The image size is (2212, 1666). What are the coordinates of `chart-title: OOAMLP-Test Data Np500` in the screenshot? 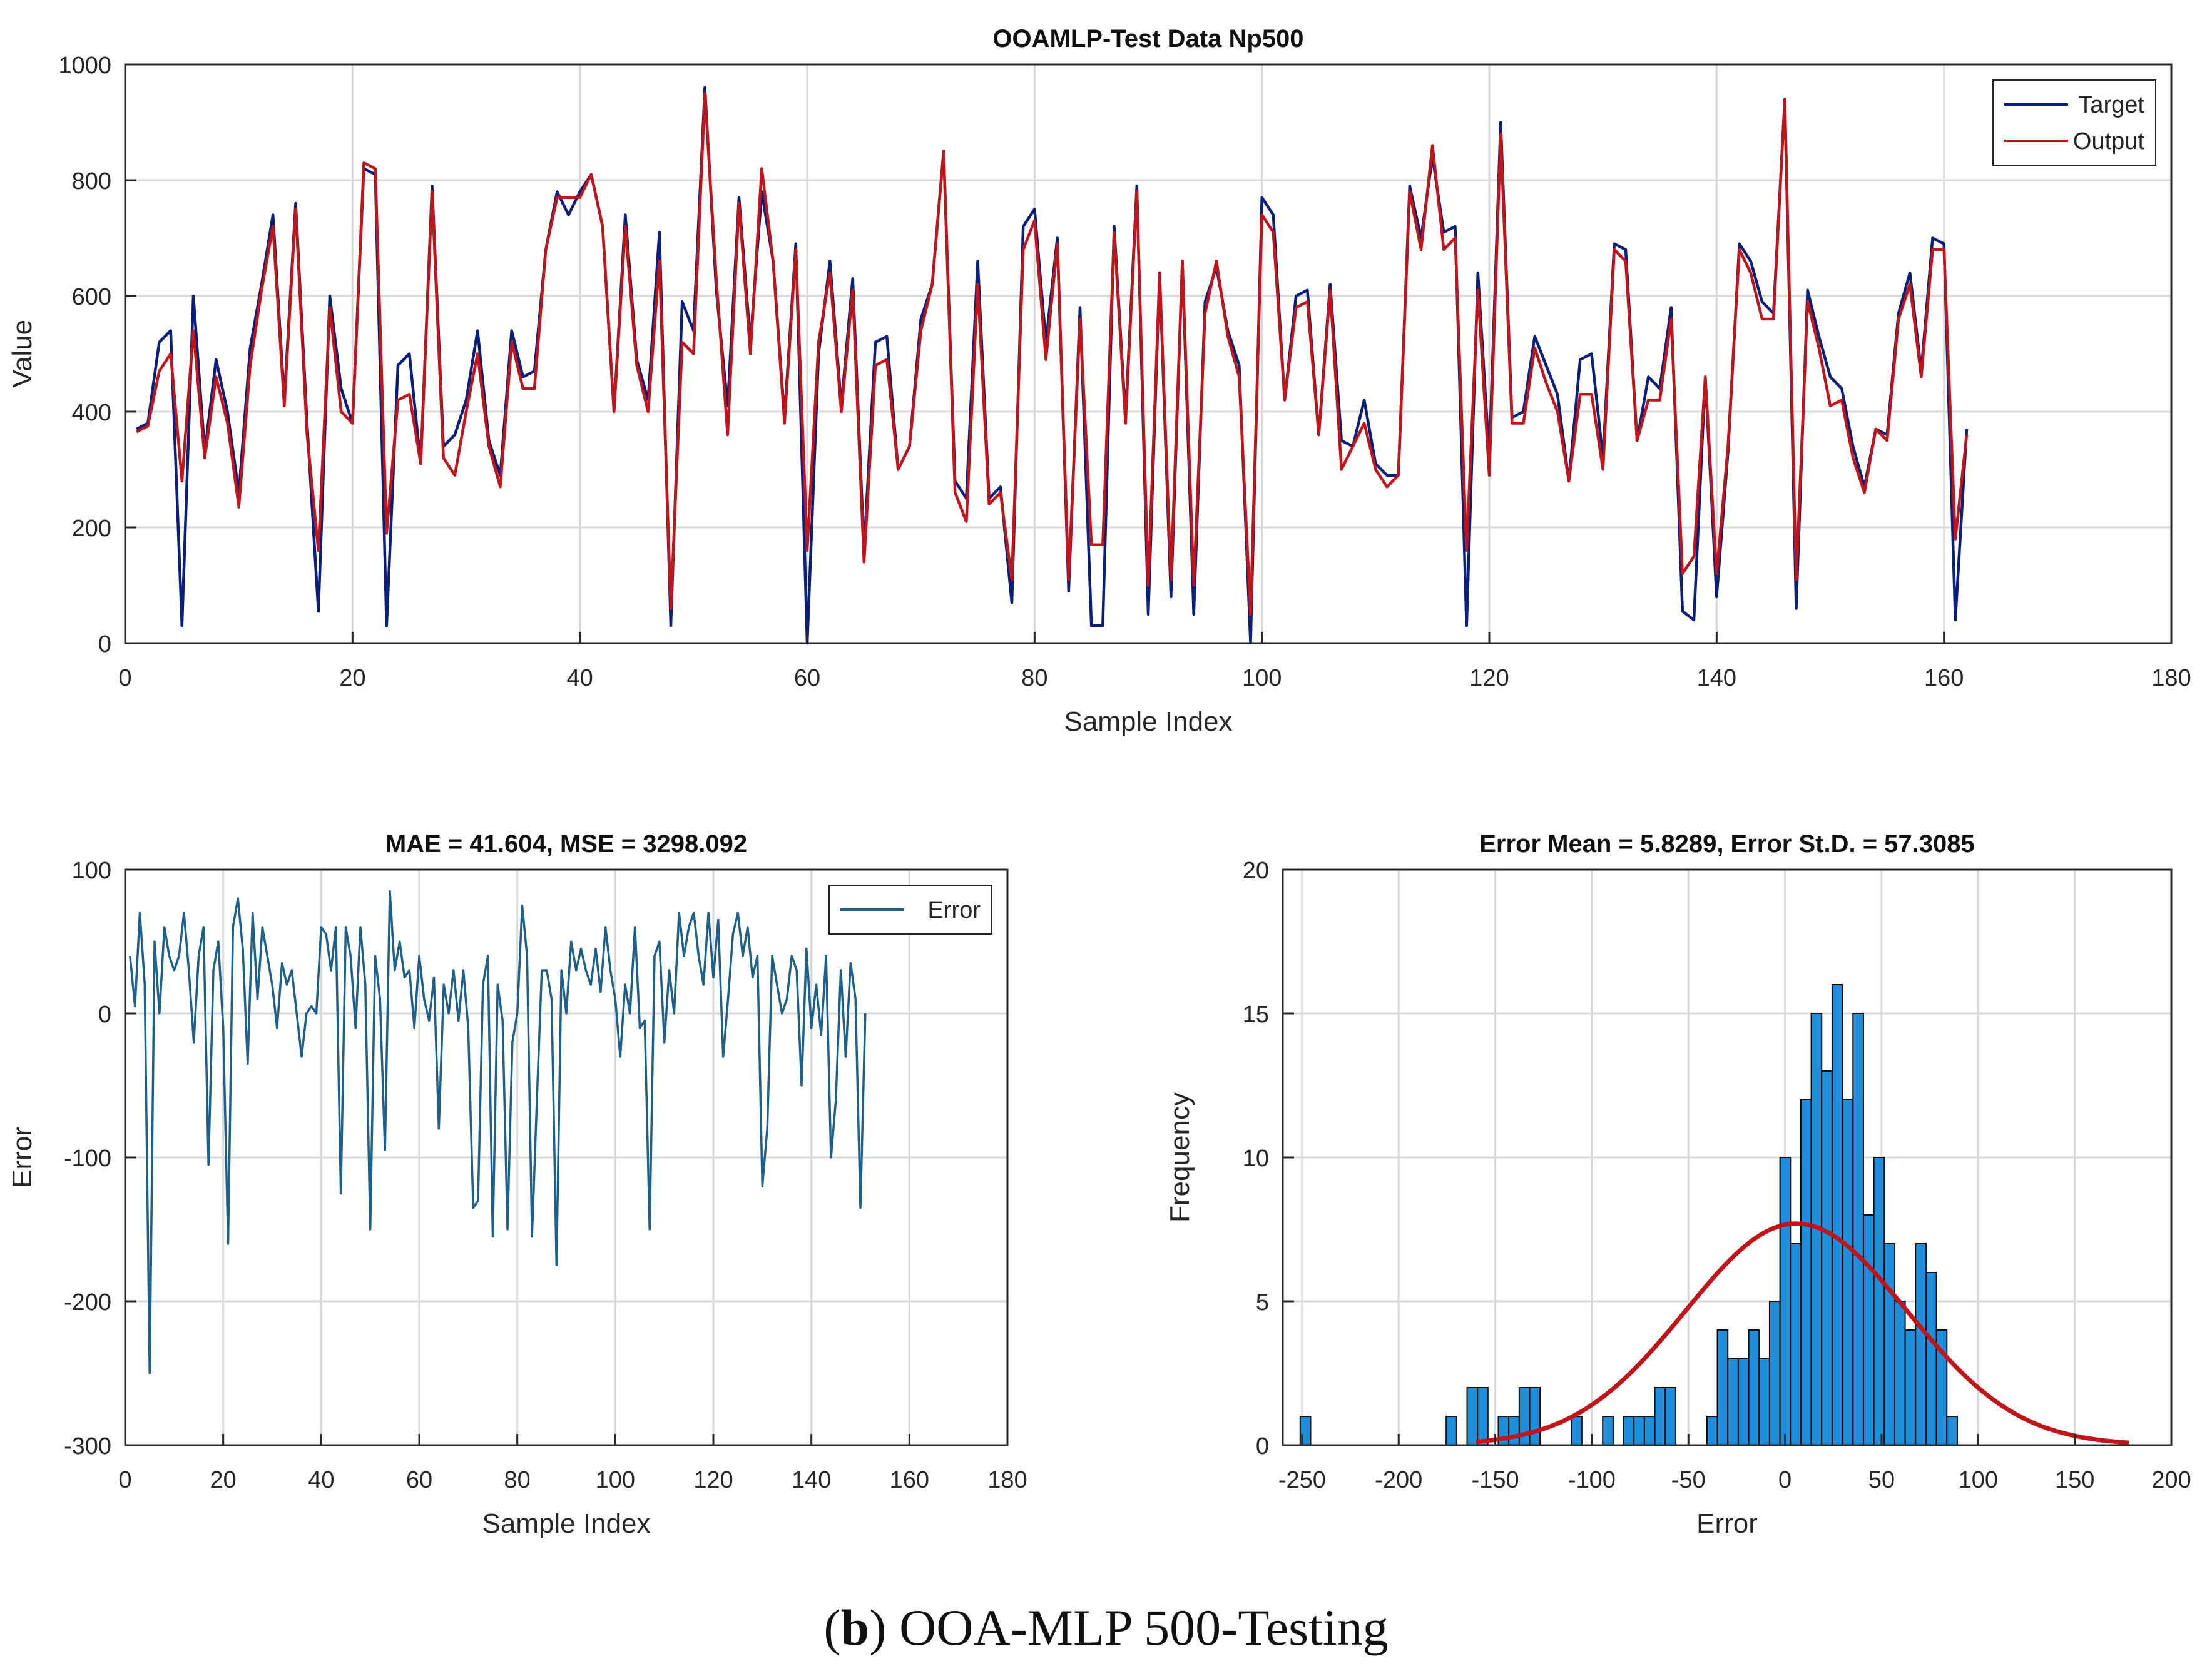 It's located at (1147, 39).